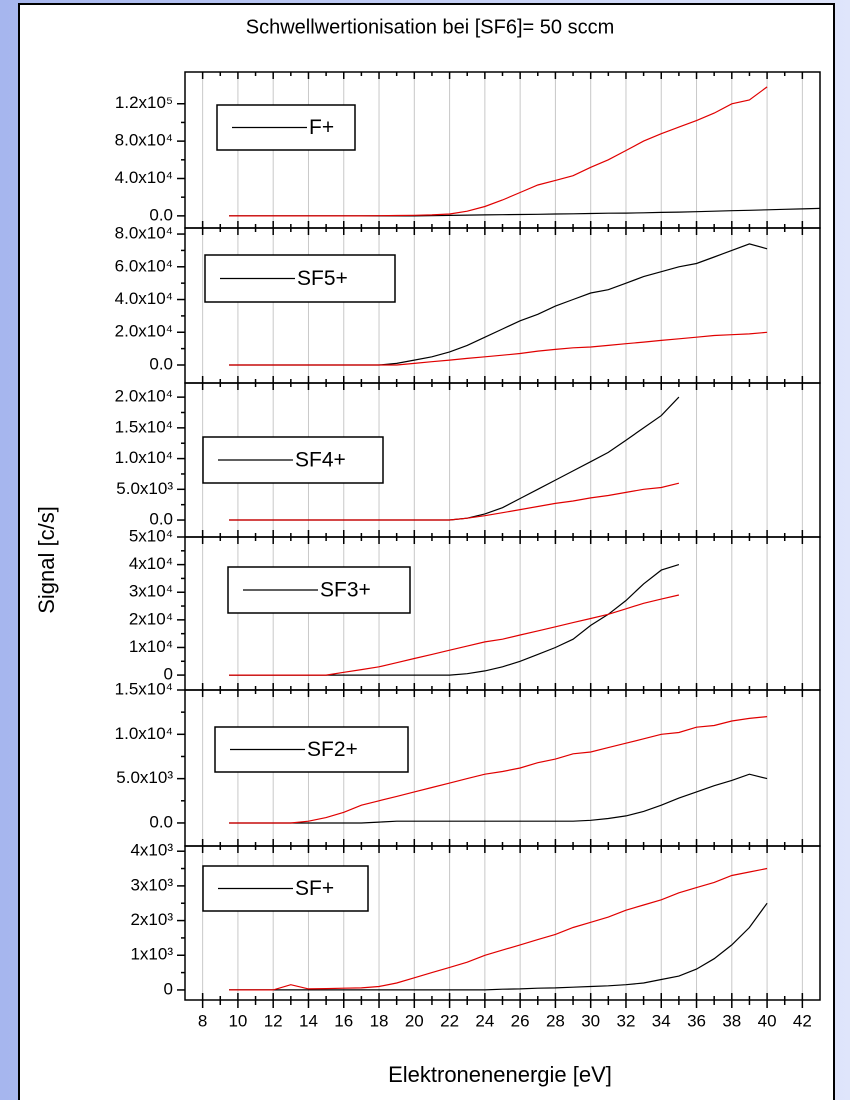 The height and width of the screenshot is (1100, 850). Describe the element at coordinates (308, 1020) in the screenshot. I see `x-tick-label: 14` at that location.